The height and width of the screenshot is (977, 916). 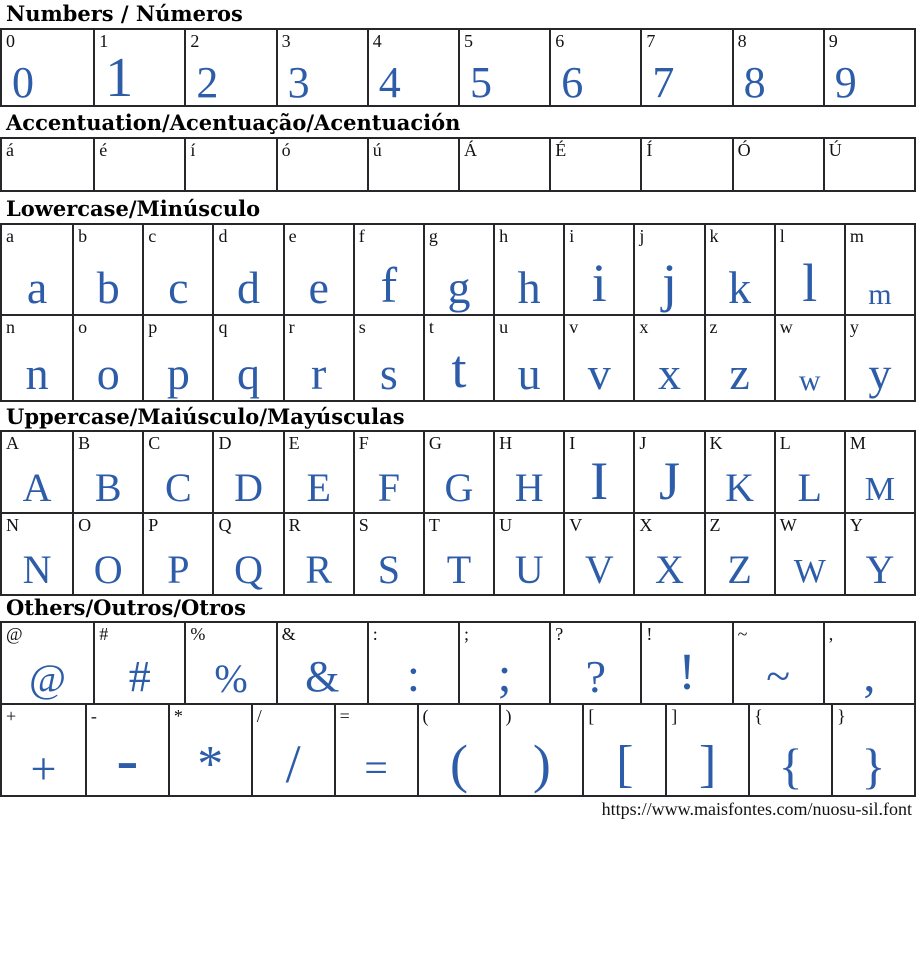 What do you see at coordinates (854, 327) in the screenshot?
I see `character-label: y` at bounding box center [854, 327].